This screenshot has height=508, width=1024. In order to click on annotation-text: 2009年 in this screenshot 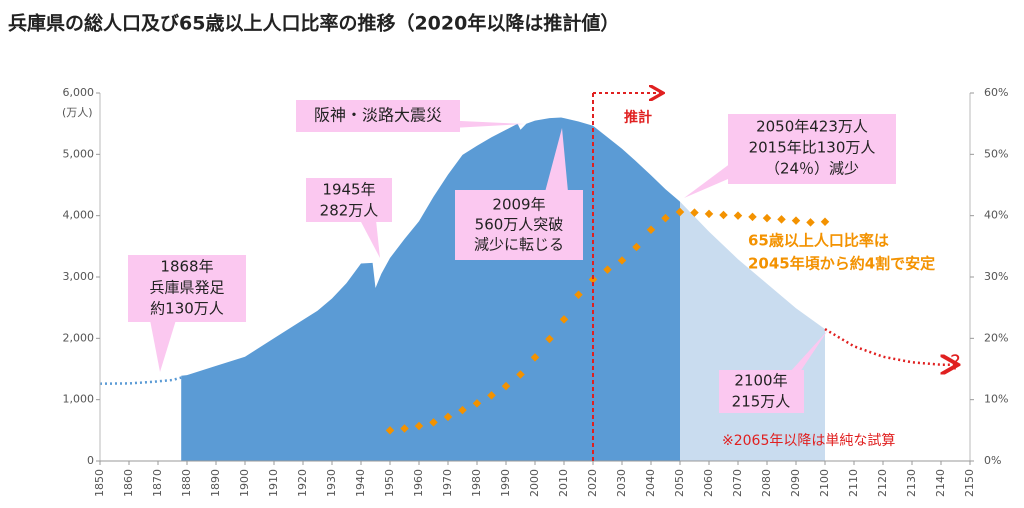, I will do `click(518, 205)`.